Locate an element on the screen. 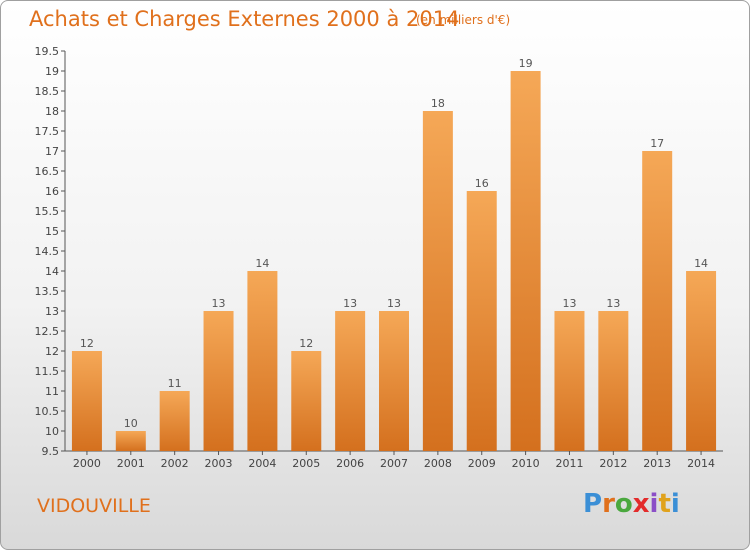  y-tick-label: 14.5 is located at coordinates (47, 251).